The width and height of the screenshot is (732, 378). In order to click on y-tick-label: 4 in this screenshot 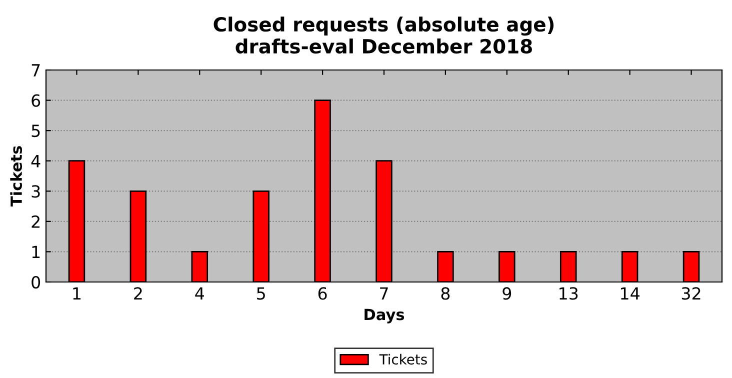, I will do `click(35, 161)`.